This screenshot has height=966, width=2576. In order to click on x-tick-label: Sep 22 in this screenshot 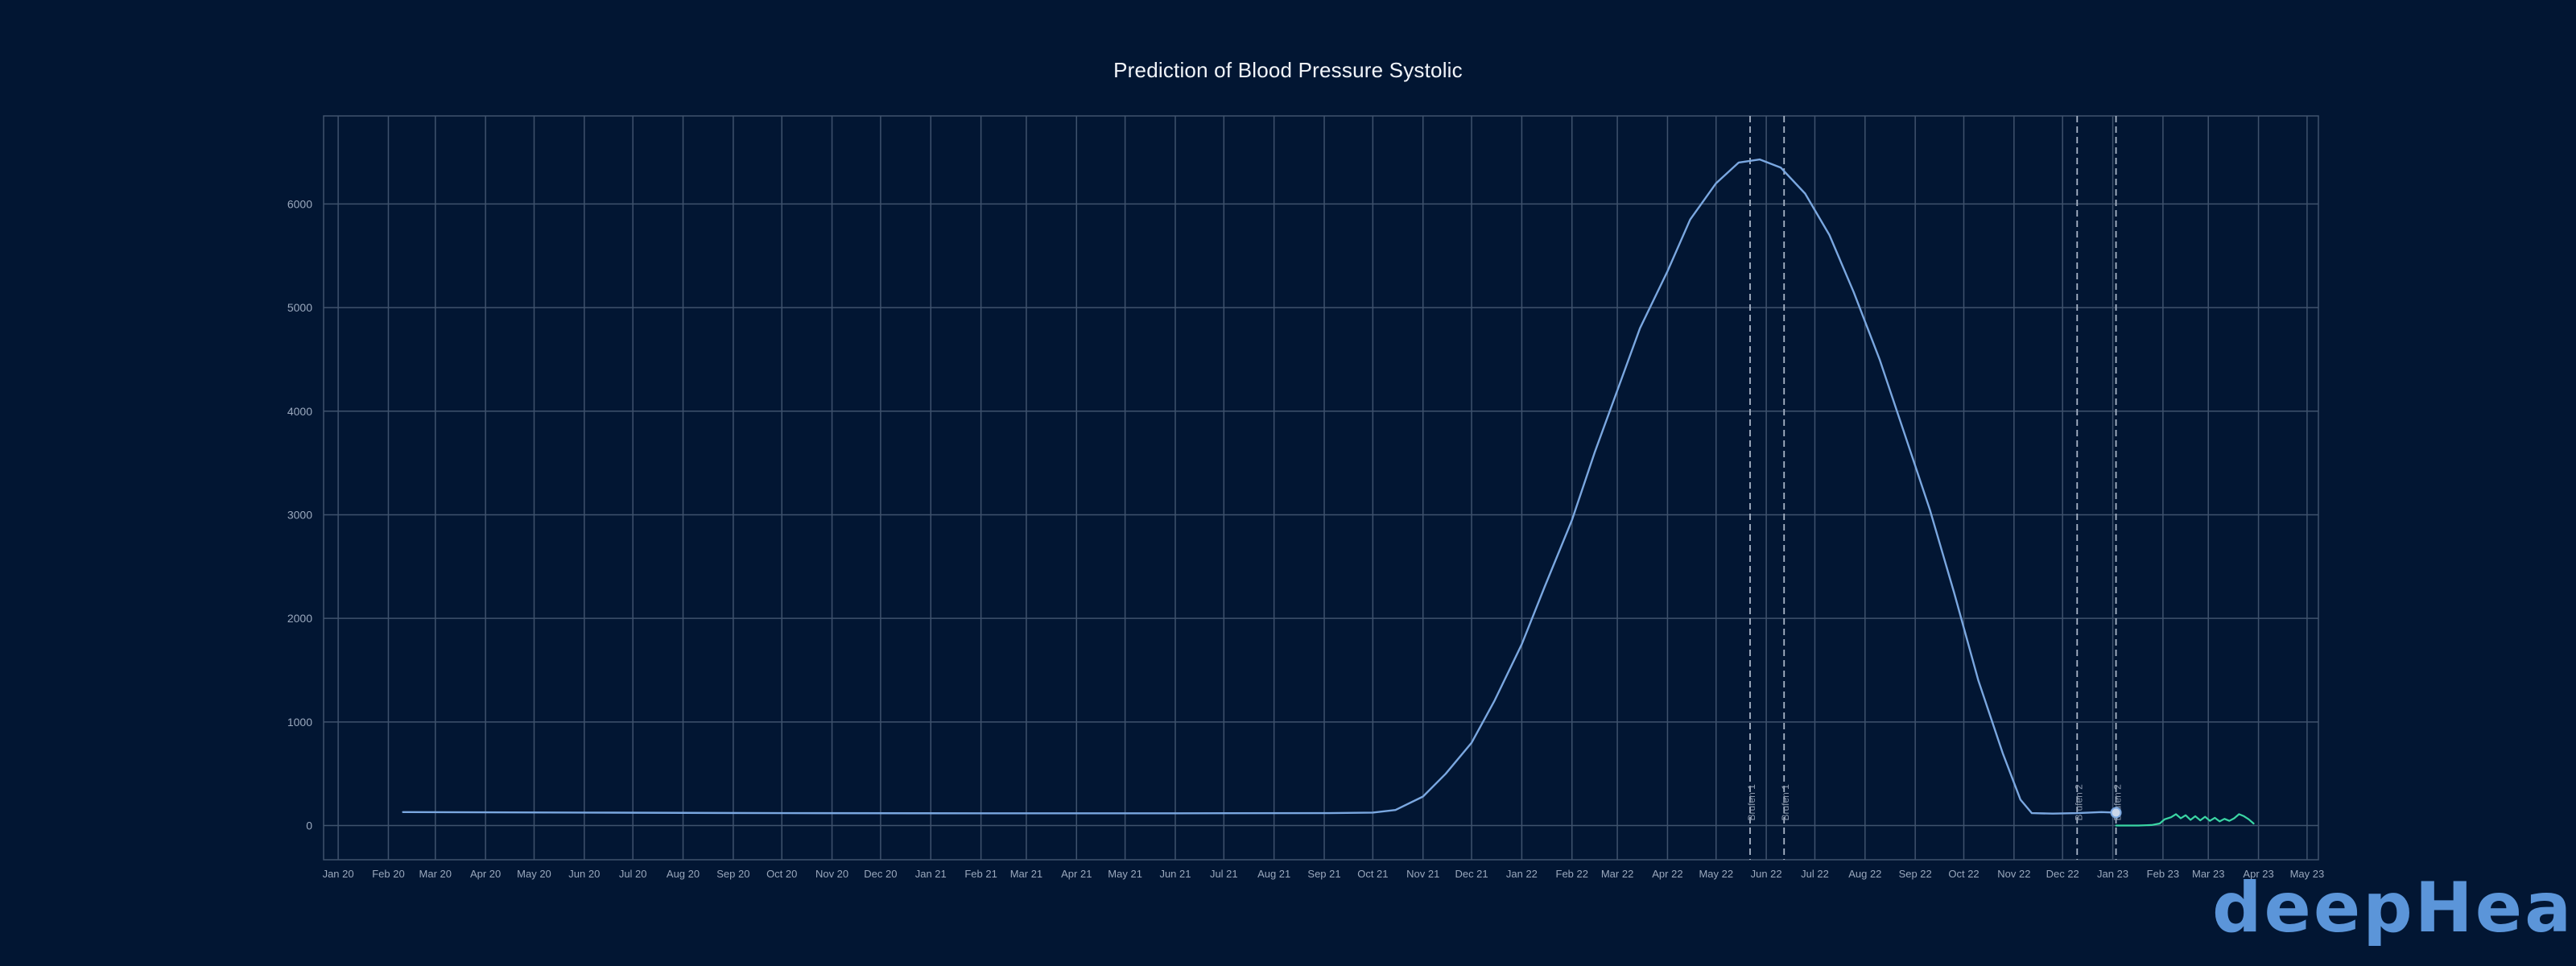, I will do `click(1915, 874)`.